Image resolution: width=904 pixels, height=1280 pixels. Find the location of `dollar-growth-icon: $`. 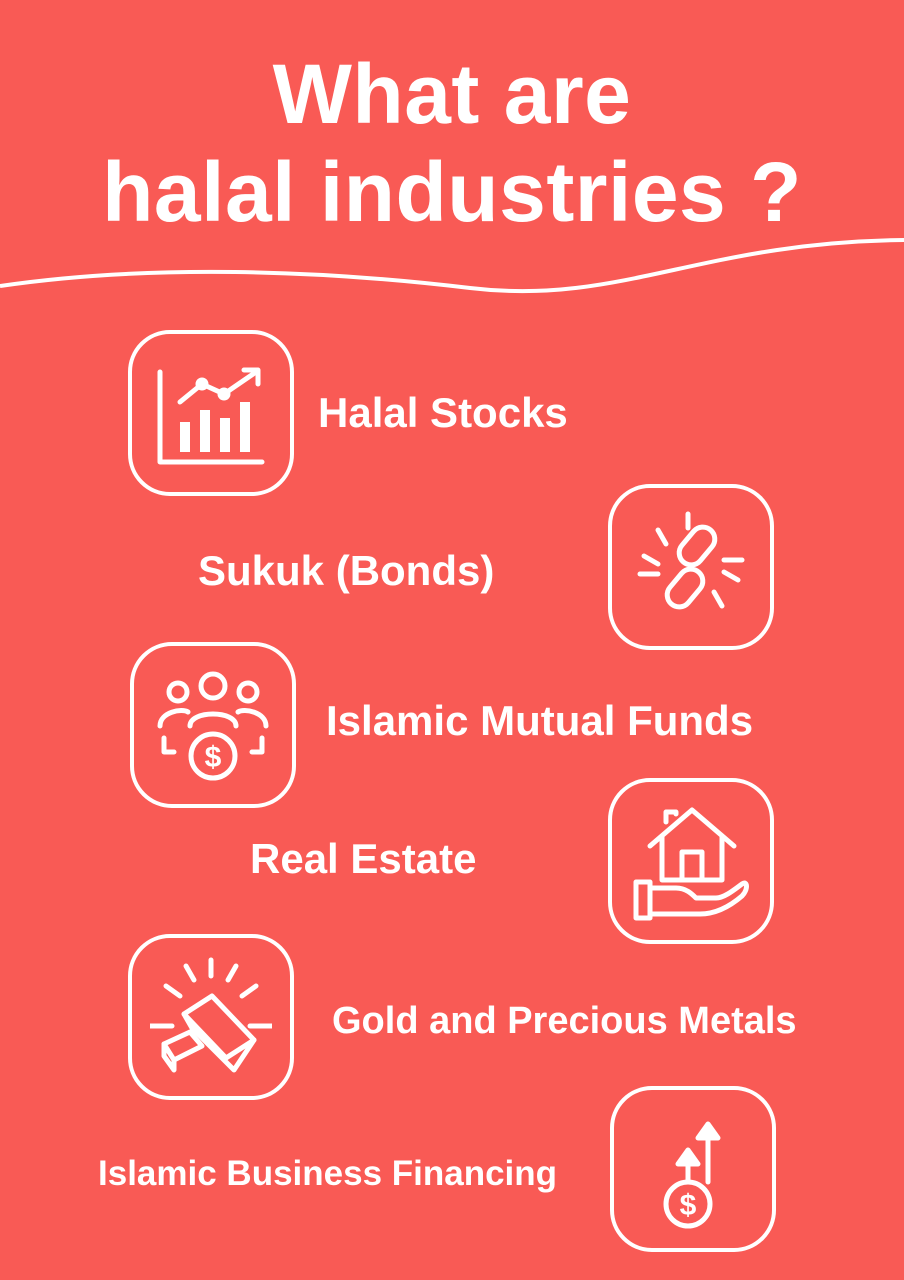

dollar-growth-icon: $ is located at coordinates (692, 1175).